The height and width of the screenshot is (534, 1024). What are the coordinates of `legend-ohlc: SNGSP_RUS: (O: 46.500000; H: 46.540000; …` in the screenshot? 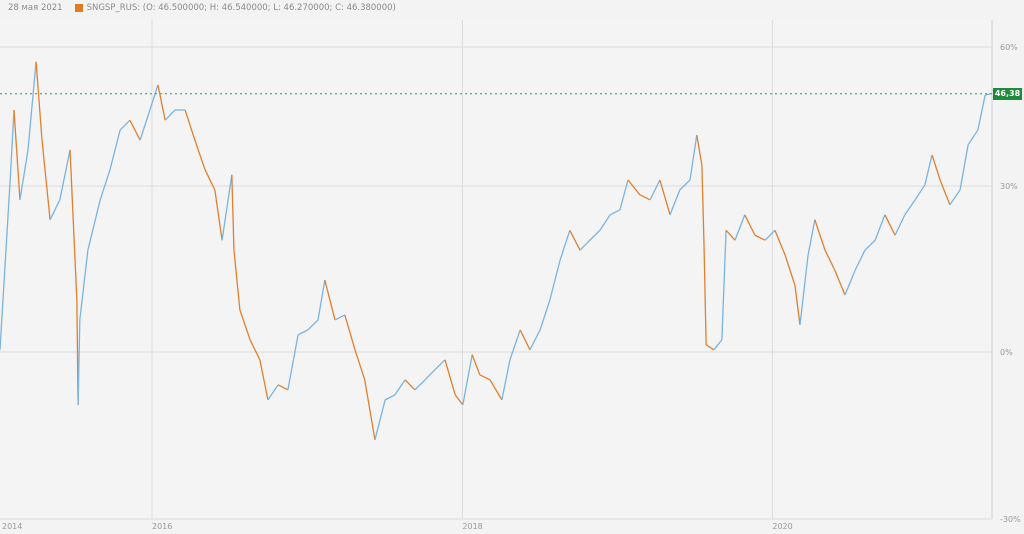 It's located at (241, 8).